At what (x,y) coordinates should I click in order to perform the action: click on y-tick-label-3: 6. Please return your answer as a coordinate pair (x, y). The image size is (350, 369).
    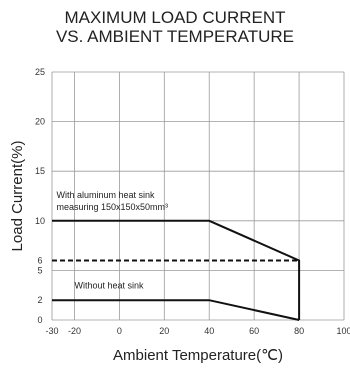
    Looking at the image, I should click on (39, 260).